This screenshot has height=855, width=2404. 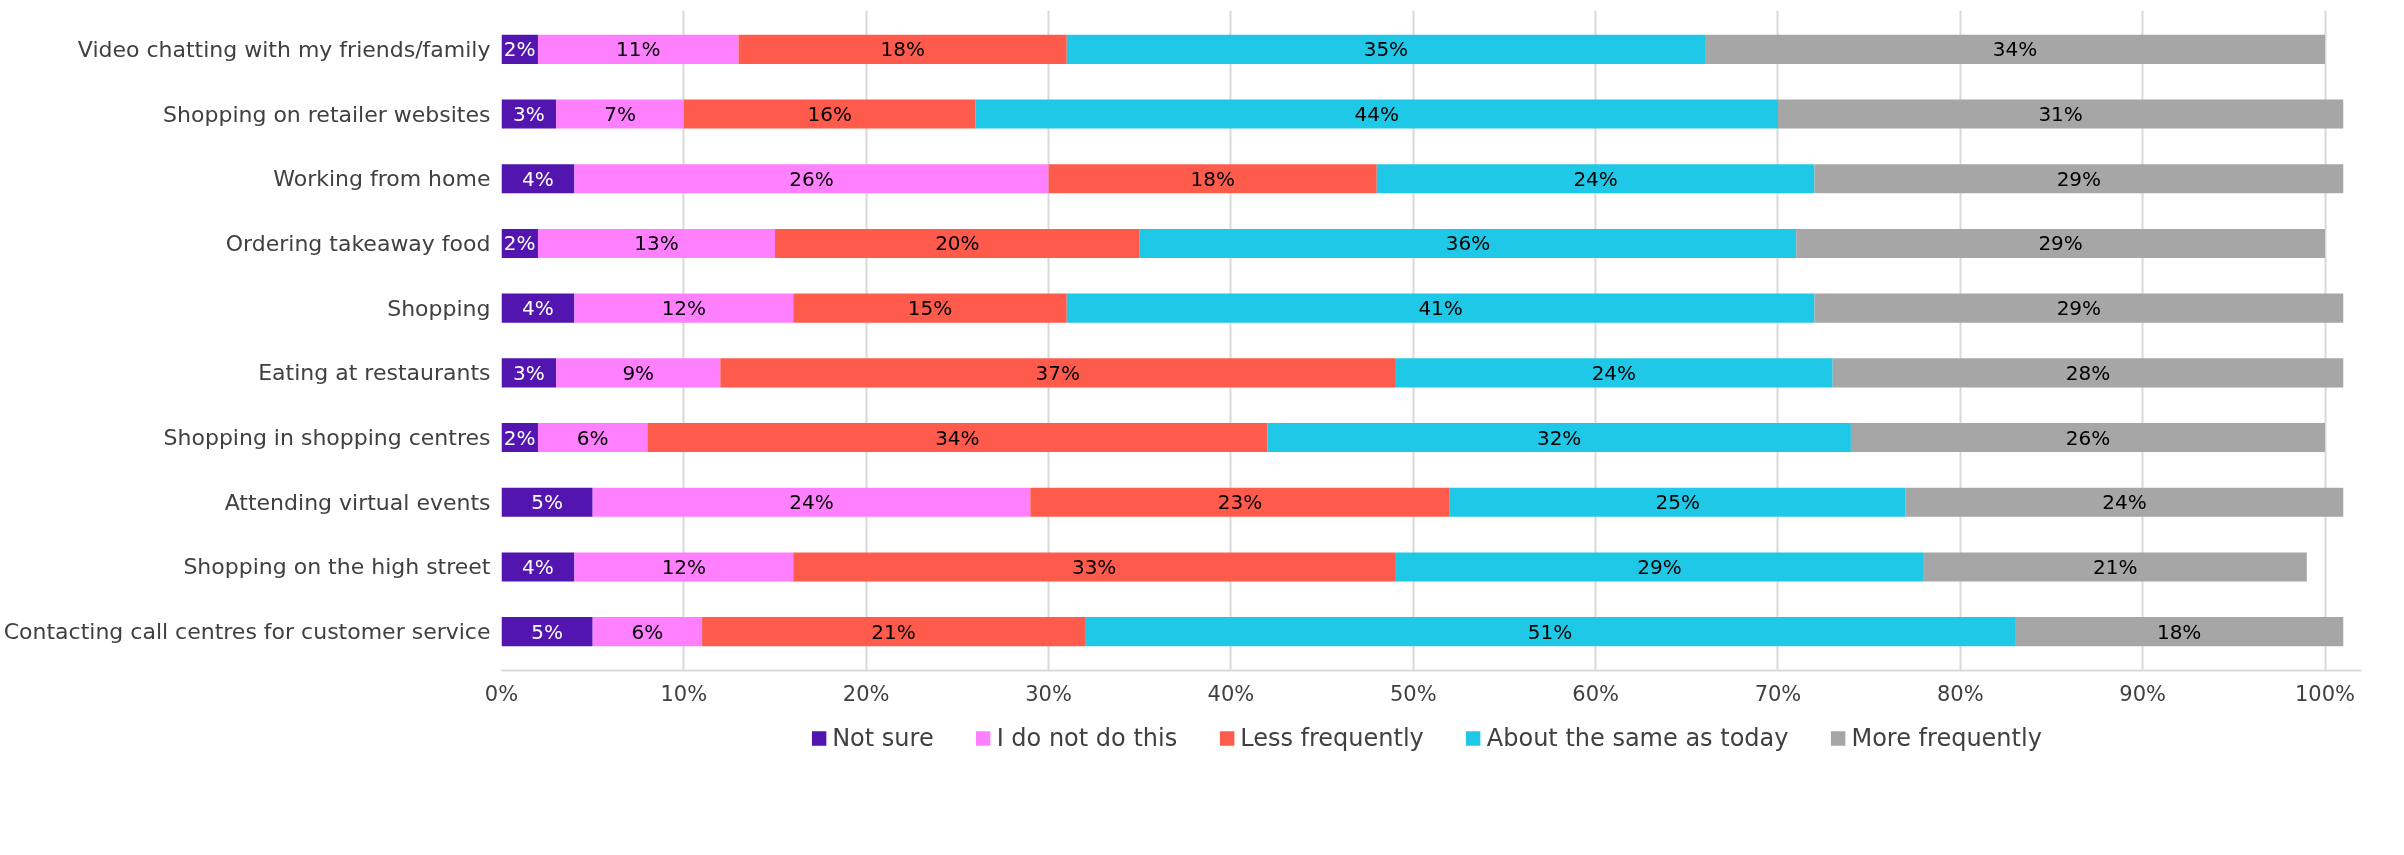 I want to click on x-tick-label: 0%, so click(x=501, y=693).